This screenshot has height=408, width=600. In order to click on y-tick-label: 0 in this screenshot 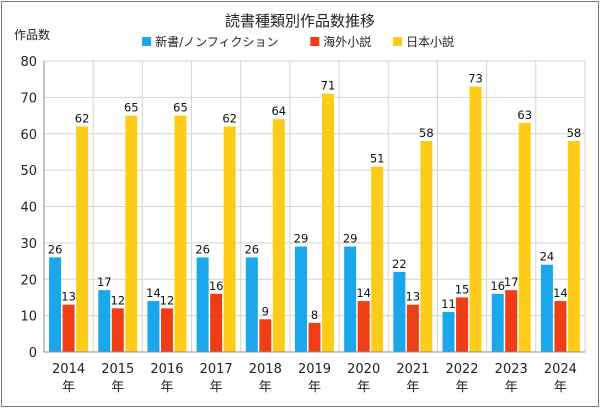, I will do `click(33, 353)`.